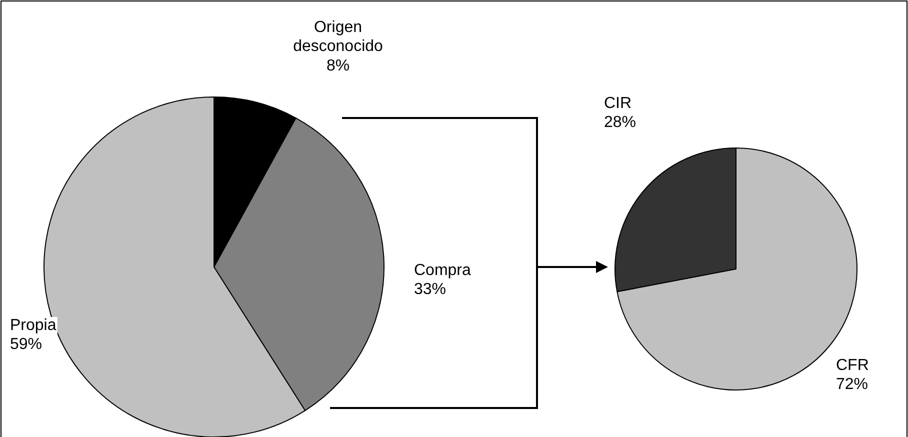  Describe the element at coordinates (618, 103) in the screenshot. I see `slice-label: CIR` at that location.